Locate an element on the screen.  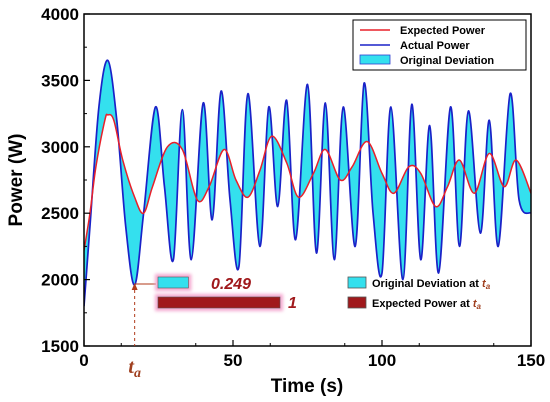
deviation-bar-value: 0.249 is located at coordinates (231, 284).